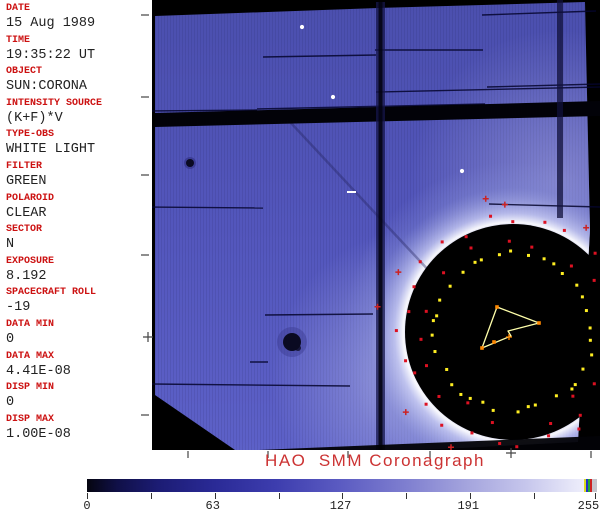 The image size is (600, 512). Describe the element at coordinates (30, 356) in the screenshot. I see `field-label: DATA MAX` at that location.